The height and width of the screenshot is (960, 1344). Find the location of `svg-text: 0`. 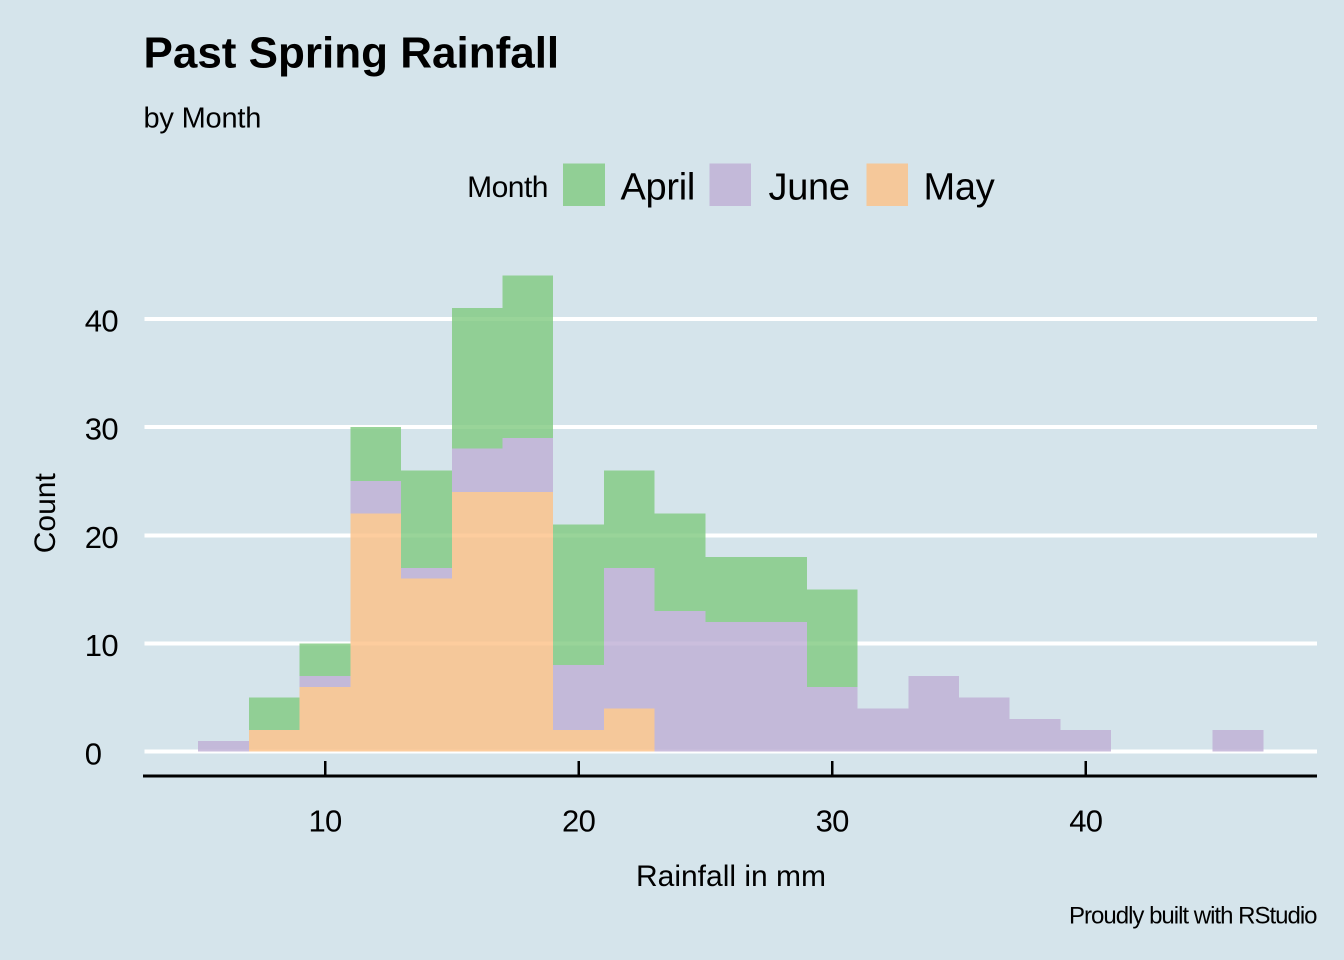

svg-text: 0 is located at coordinates (93, 753).